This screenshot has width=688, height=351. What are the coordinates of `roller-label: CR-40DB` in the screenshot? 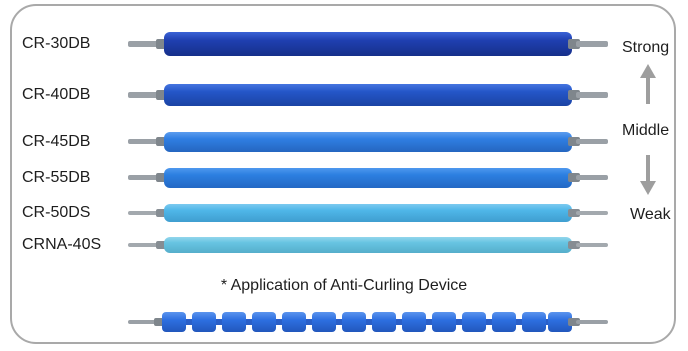 It's located at (56, 94).